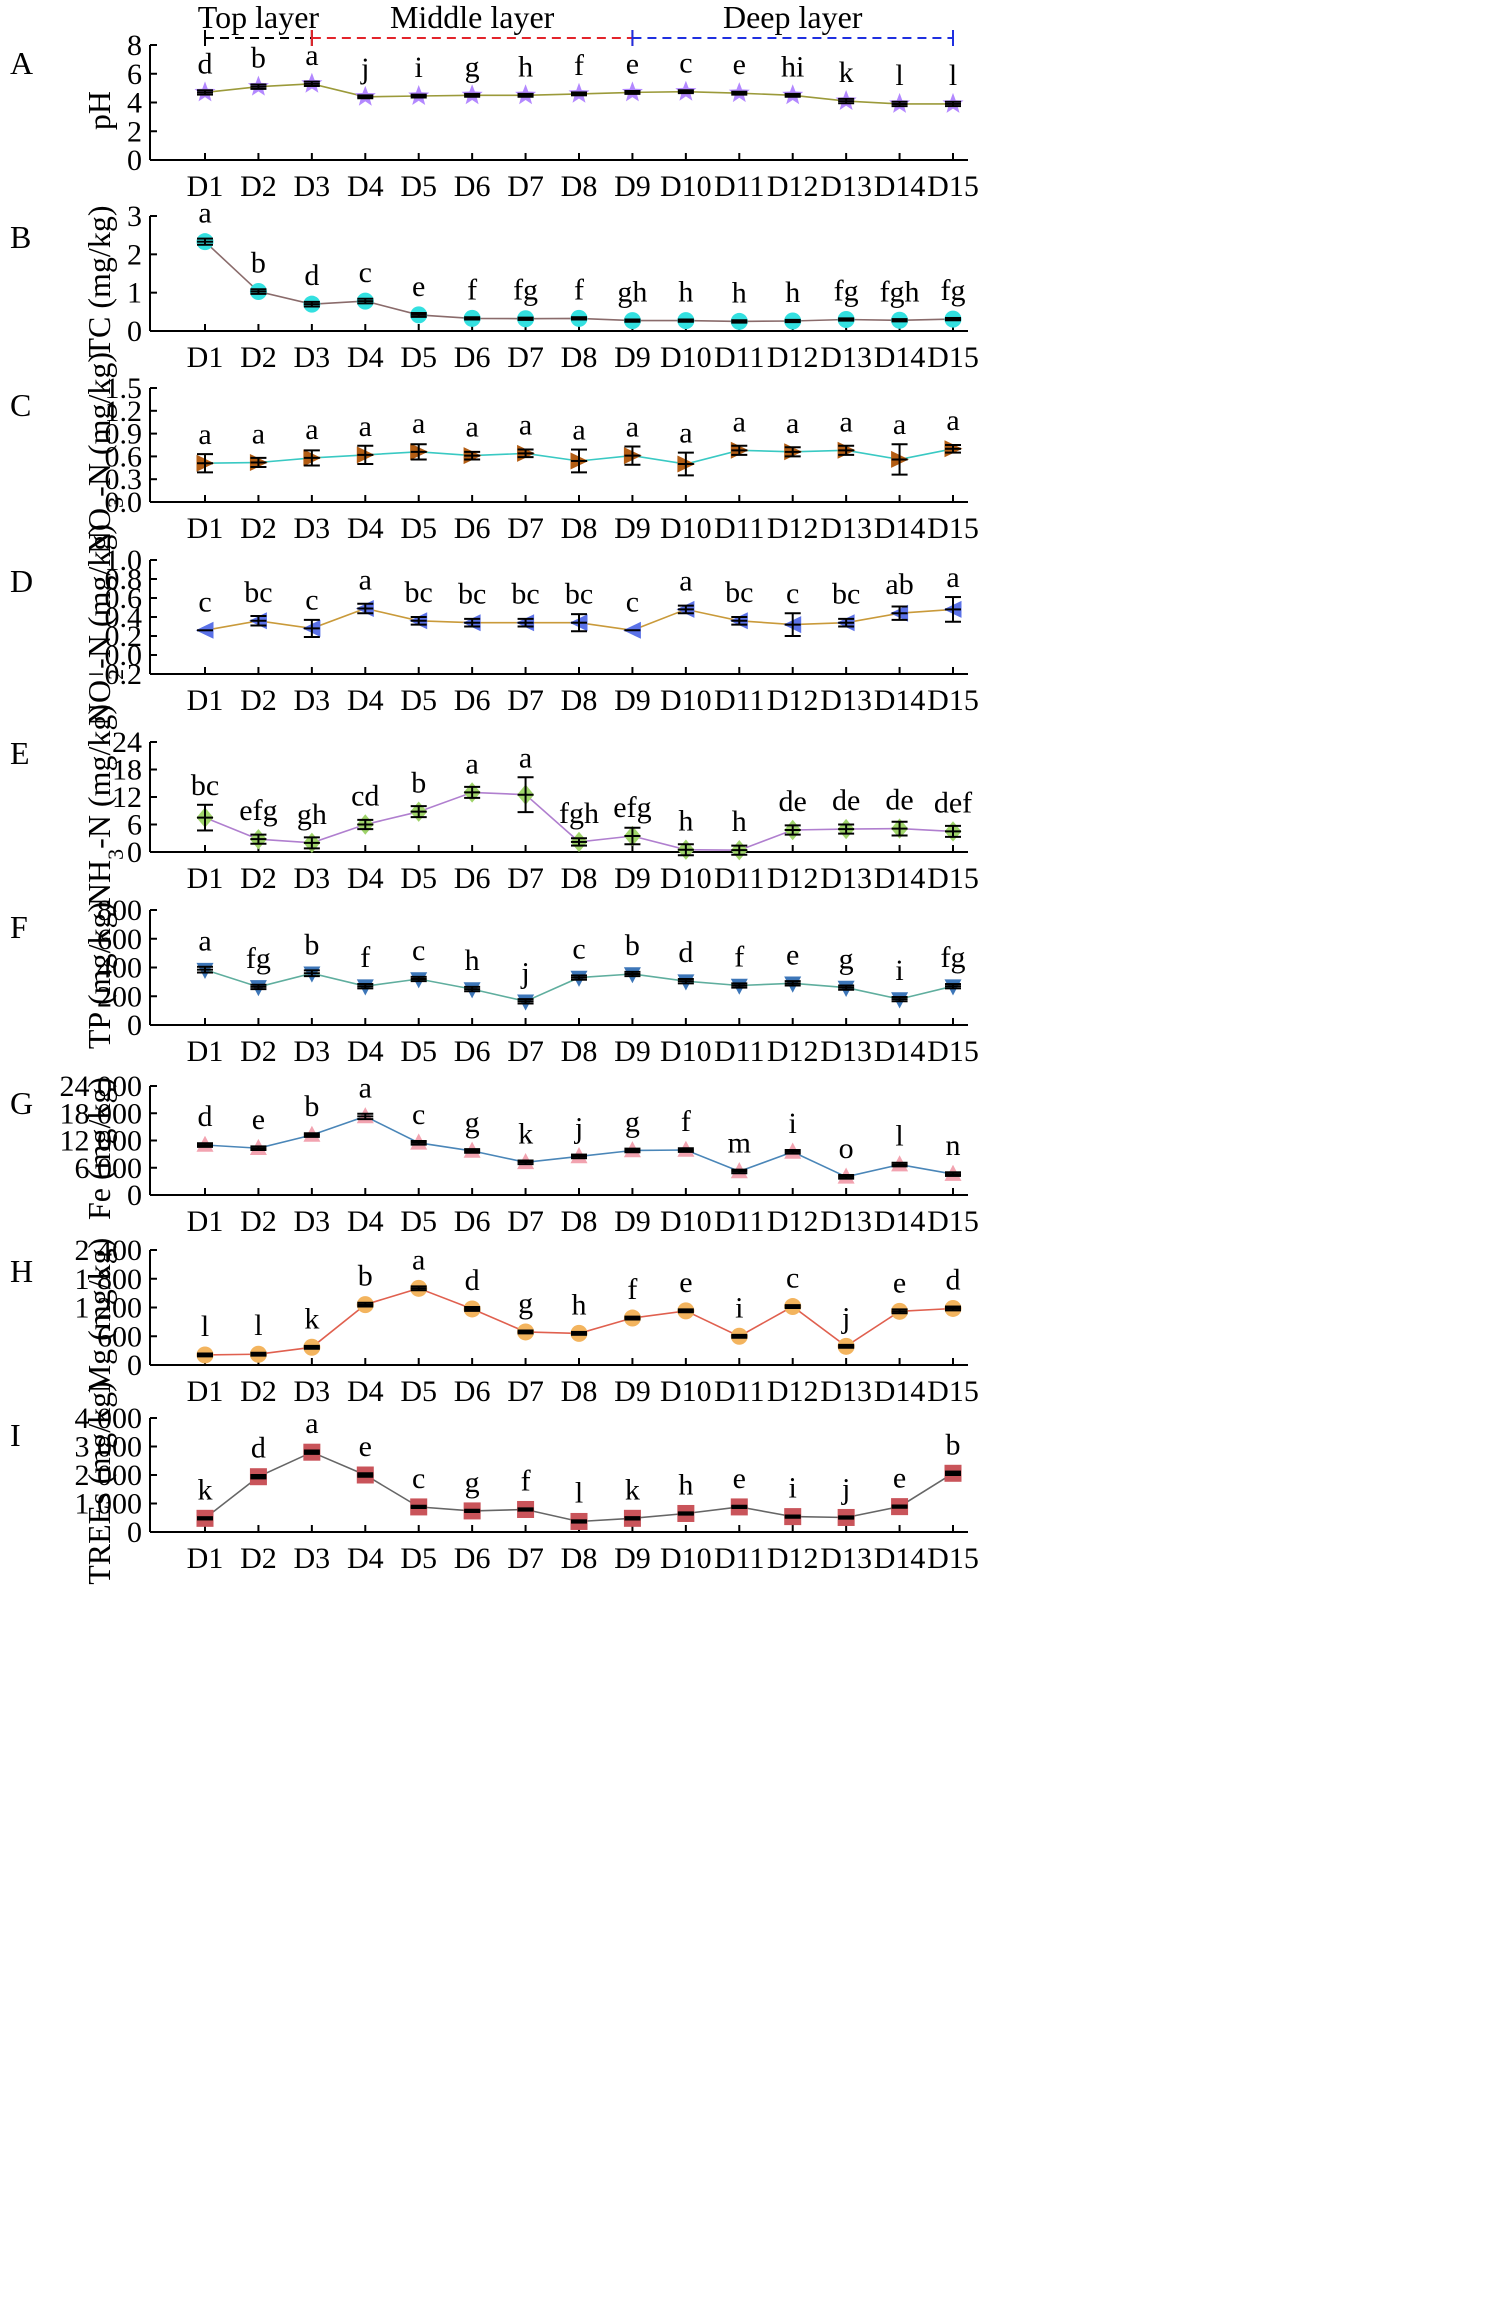 The height and width of the screenshot is (2311, 1485). What do you see at coordinates (104, 805) in the screenshot?
I see `y-axis-label: NH3-N (mg/kg)` at bounding box center [104, 805].